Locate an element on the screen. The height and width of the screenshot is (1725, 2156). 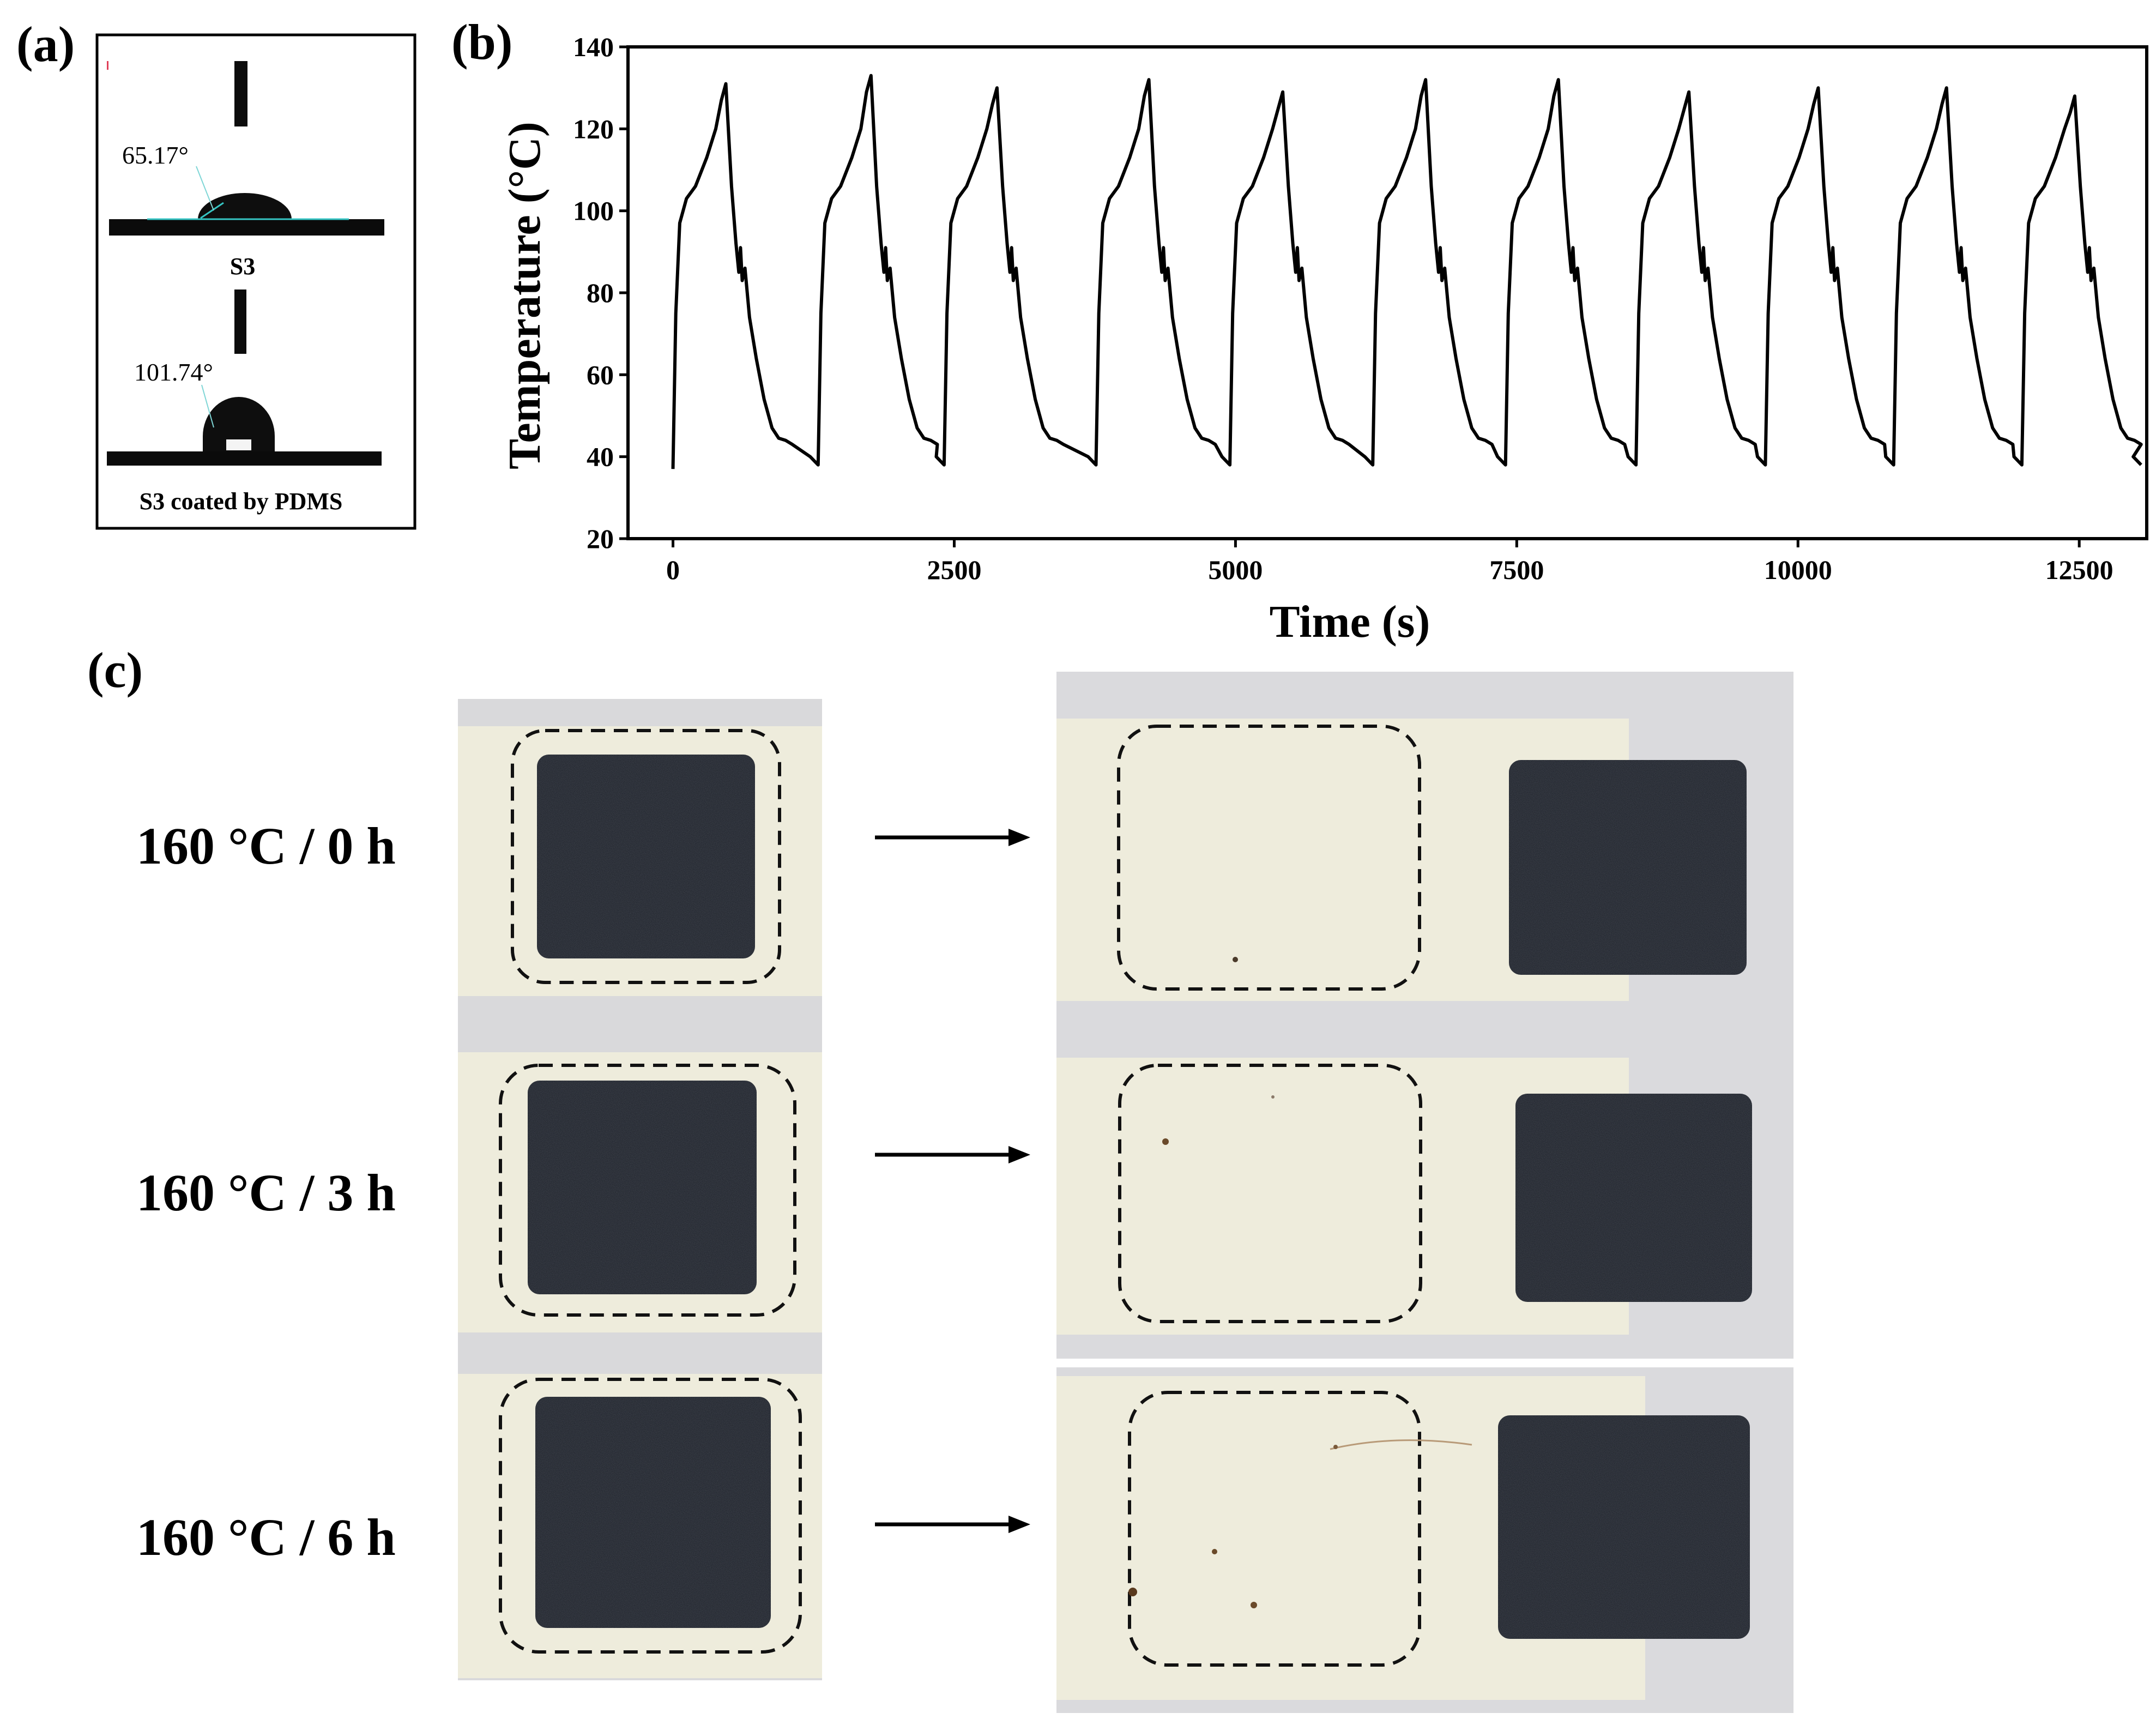
arrow-3h-head is located at coordinates (1019, 1154).